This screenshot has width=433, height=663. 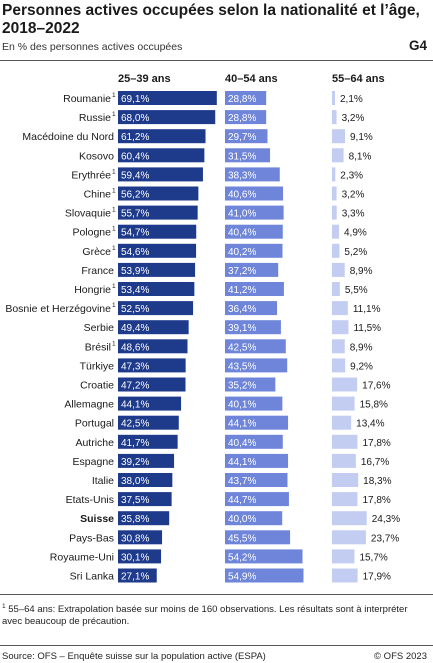 I want to click on value-label: 17,8%, so click(x=376, y=443).